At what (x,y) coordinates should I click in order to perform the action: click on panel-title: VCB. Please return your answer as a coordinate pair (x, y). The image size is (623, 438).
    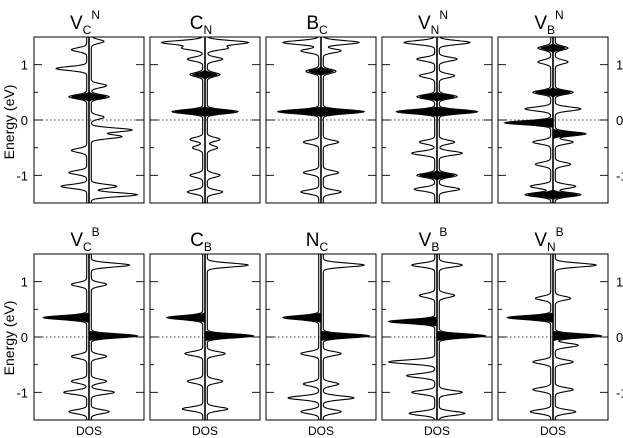
    Looking at the image, I should click on (84, 239).